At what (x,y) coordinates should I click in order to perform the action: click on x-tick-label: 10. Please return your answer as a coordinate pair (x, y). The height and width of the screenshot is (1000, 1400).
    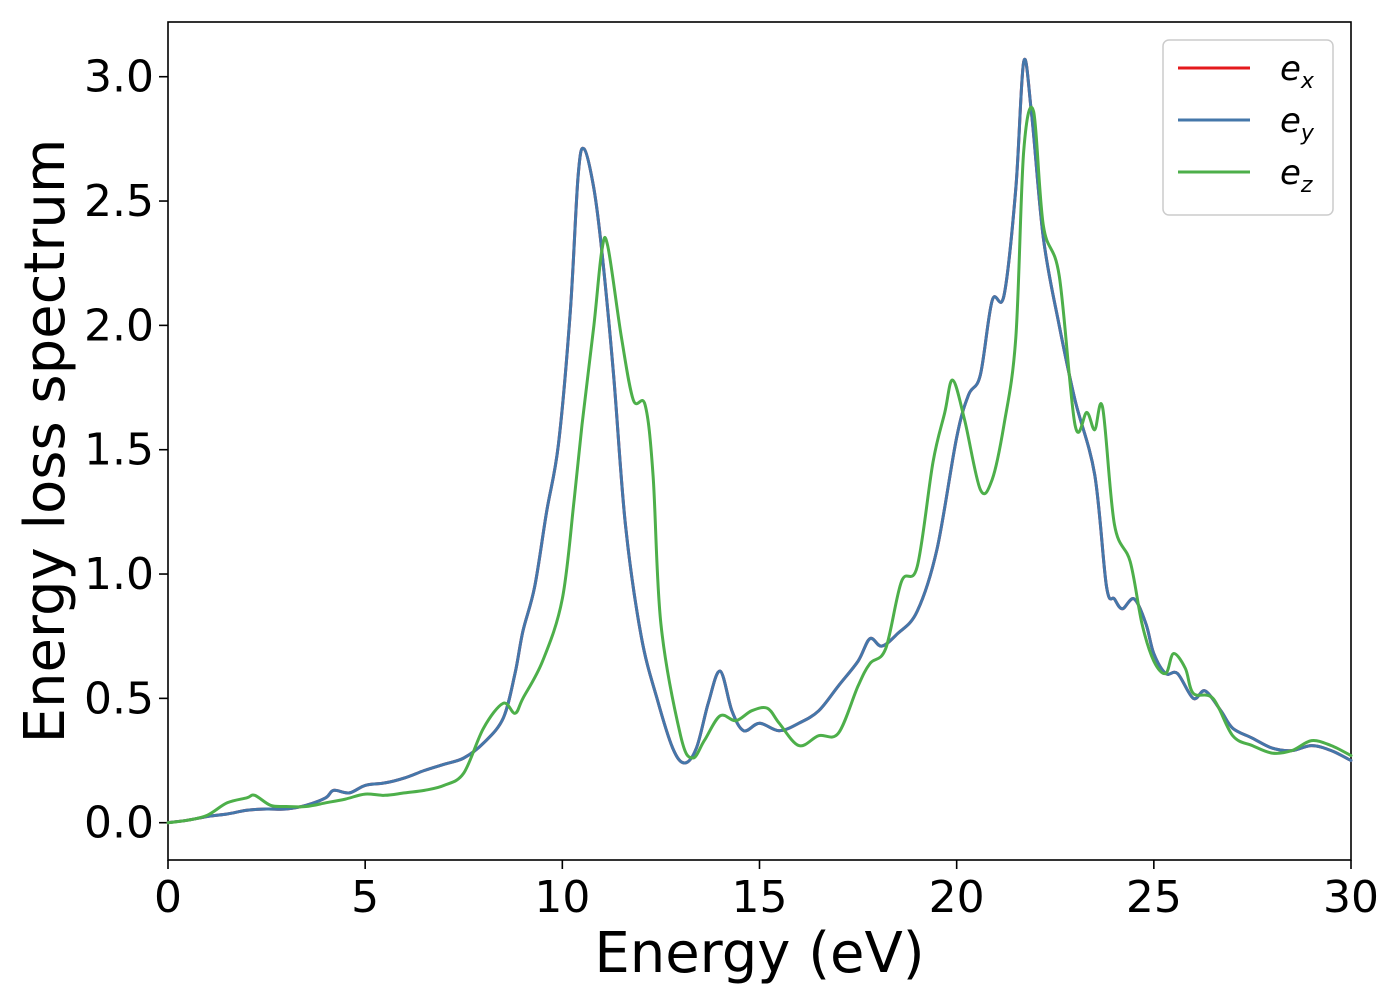
    Looking at the image, I should click on (562, 897).